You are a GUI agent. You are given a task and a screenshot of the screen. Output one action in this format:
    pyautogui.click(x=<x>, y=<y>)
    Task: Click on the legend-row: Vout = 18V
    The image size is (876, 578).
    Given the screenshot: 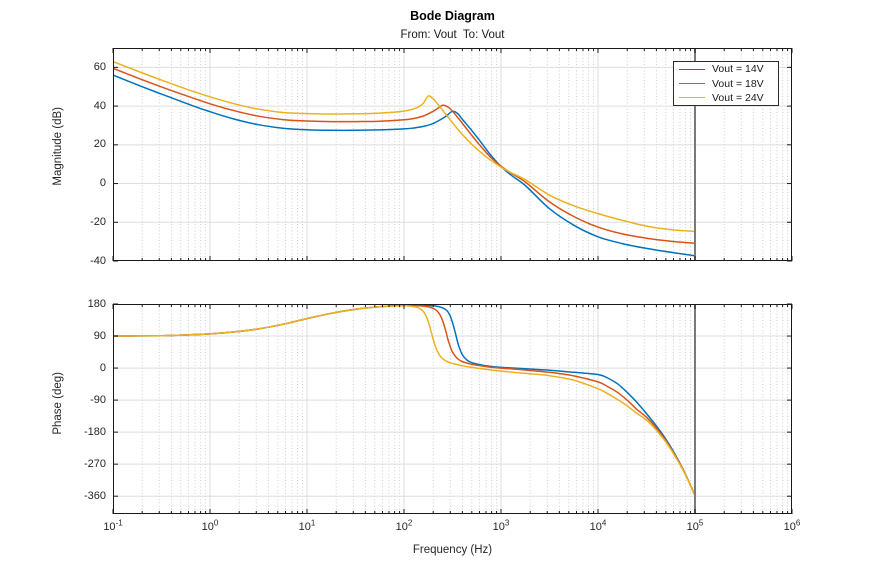 What is the action you would take?
    pyautogui.click(x=726, y=84)
    